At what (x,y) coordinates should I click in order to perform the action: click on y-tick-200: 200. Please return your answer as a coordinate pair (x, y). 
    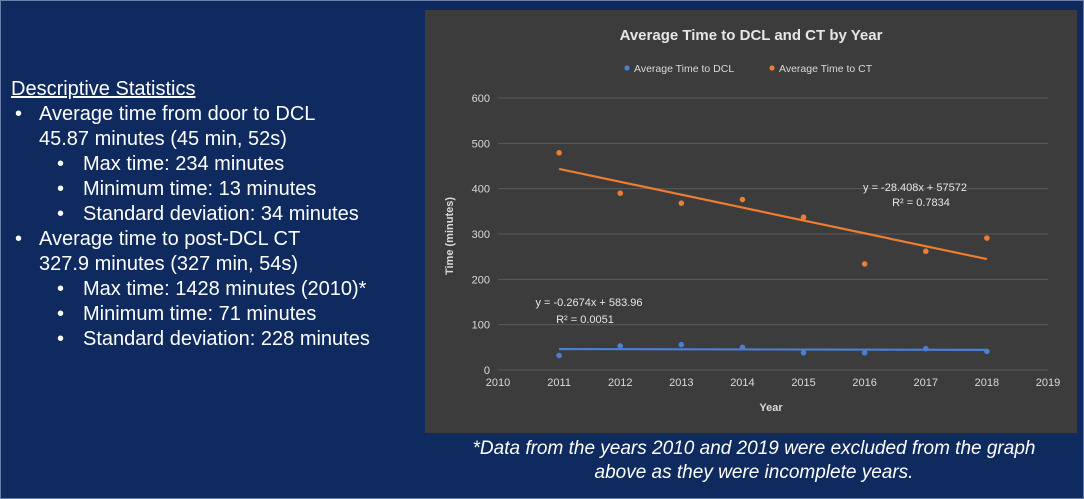
    Looking at the image, I should click on (481, 280).